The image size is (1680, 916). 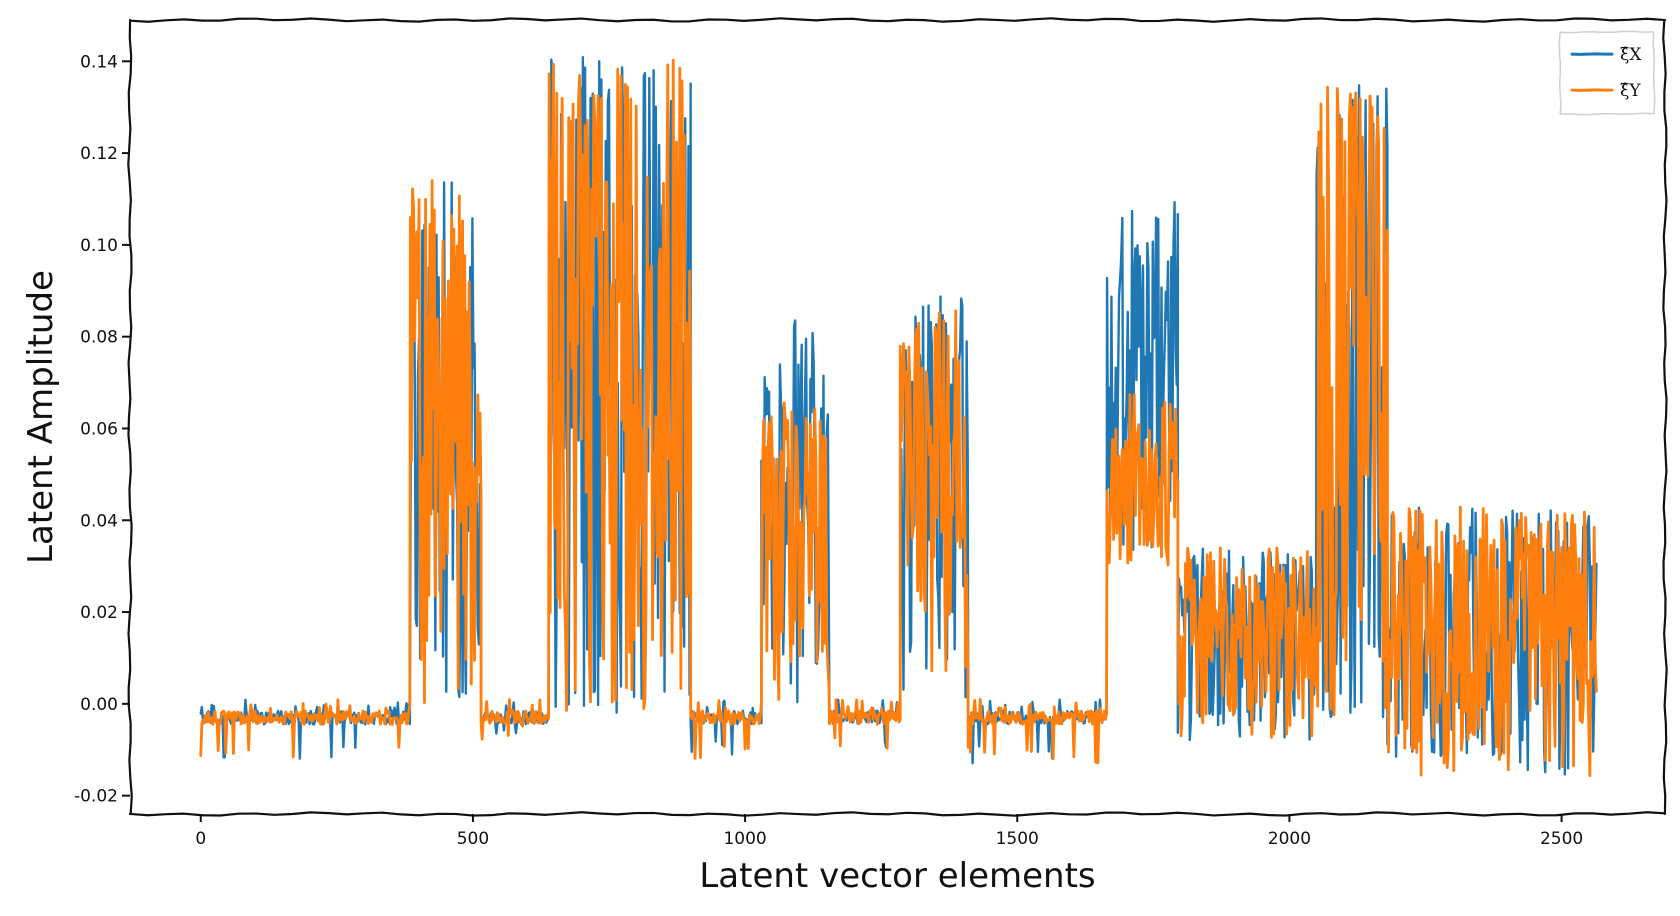 I want to click on frame-left, so click(x=130, y=417).